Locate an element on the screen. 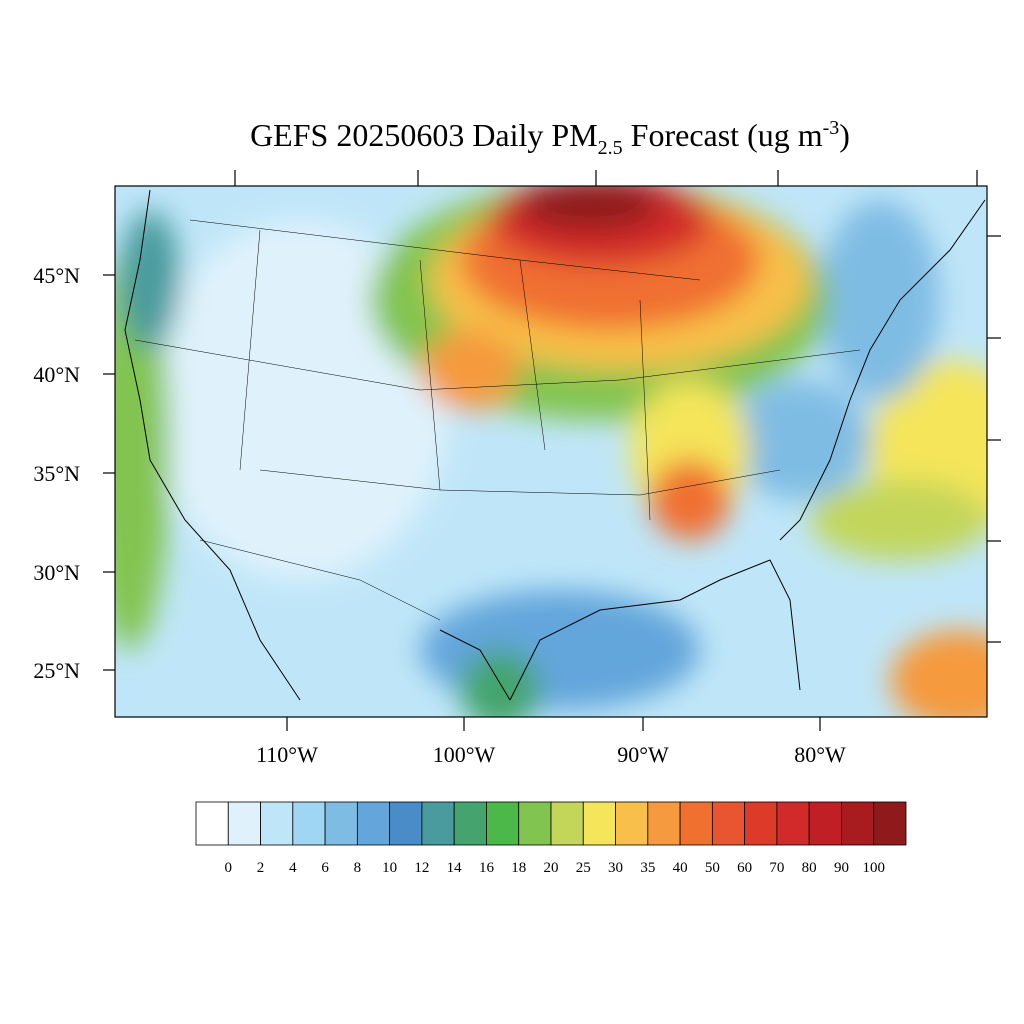 The image size is (1024, 1024). colorbar-label: 12 is located at coordinates (421, 868).